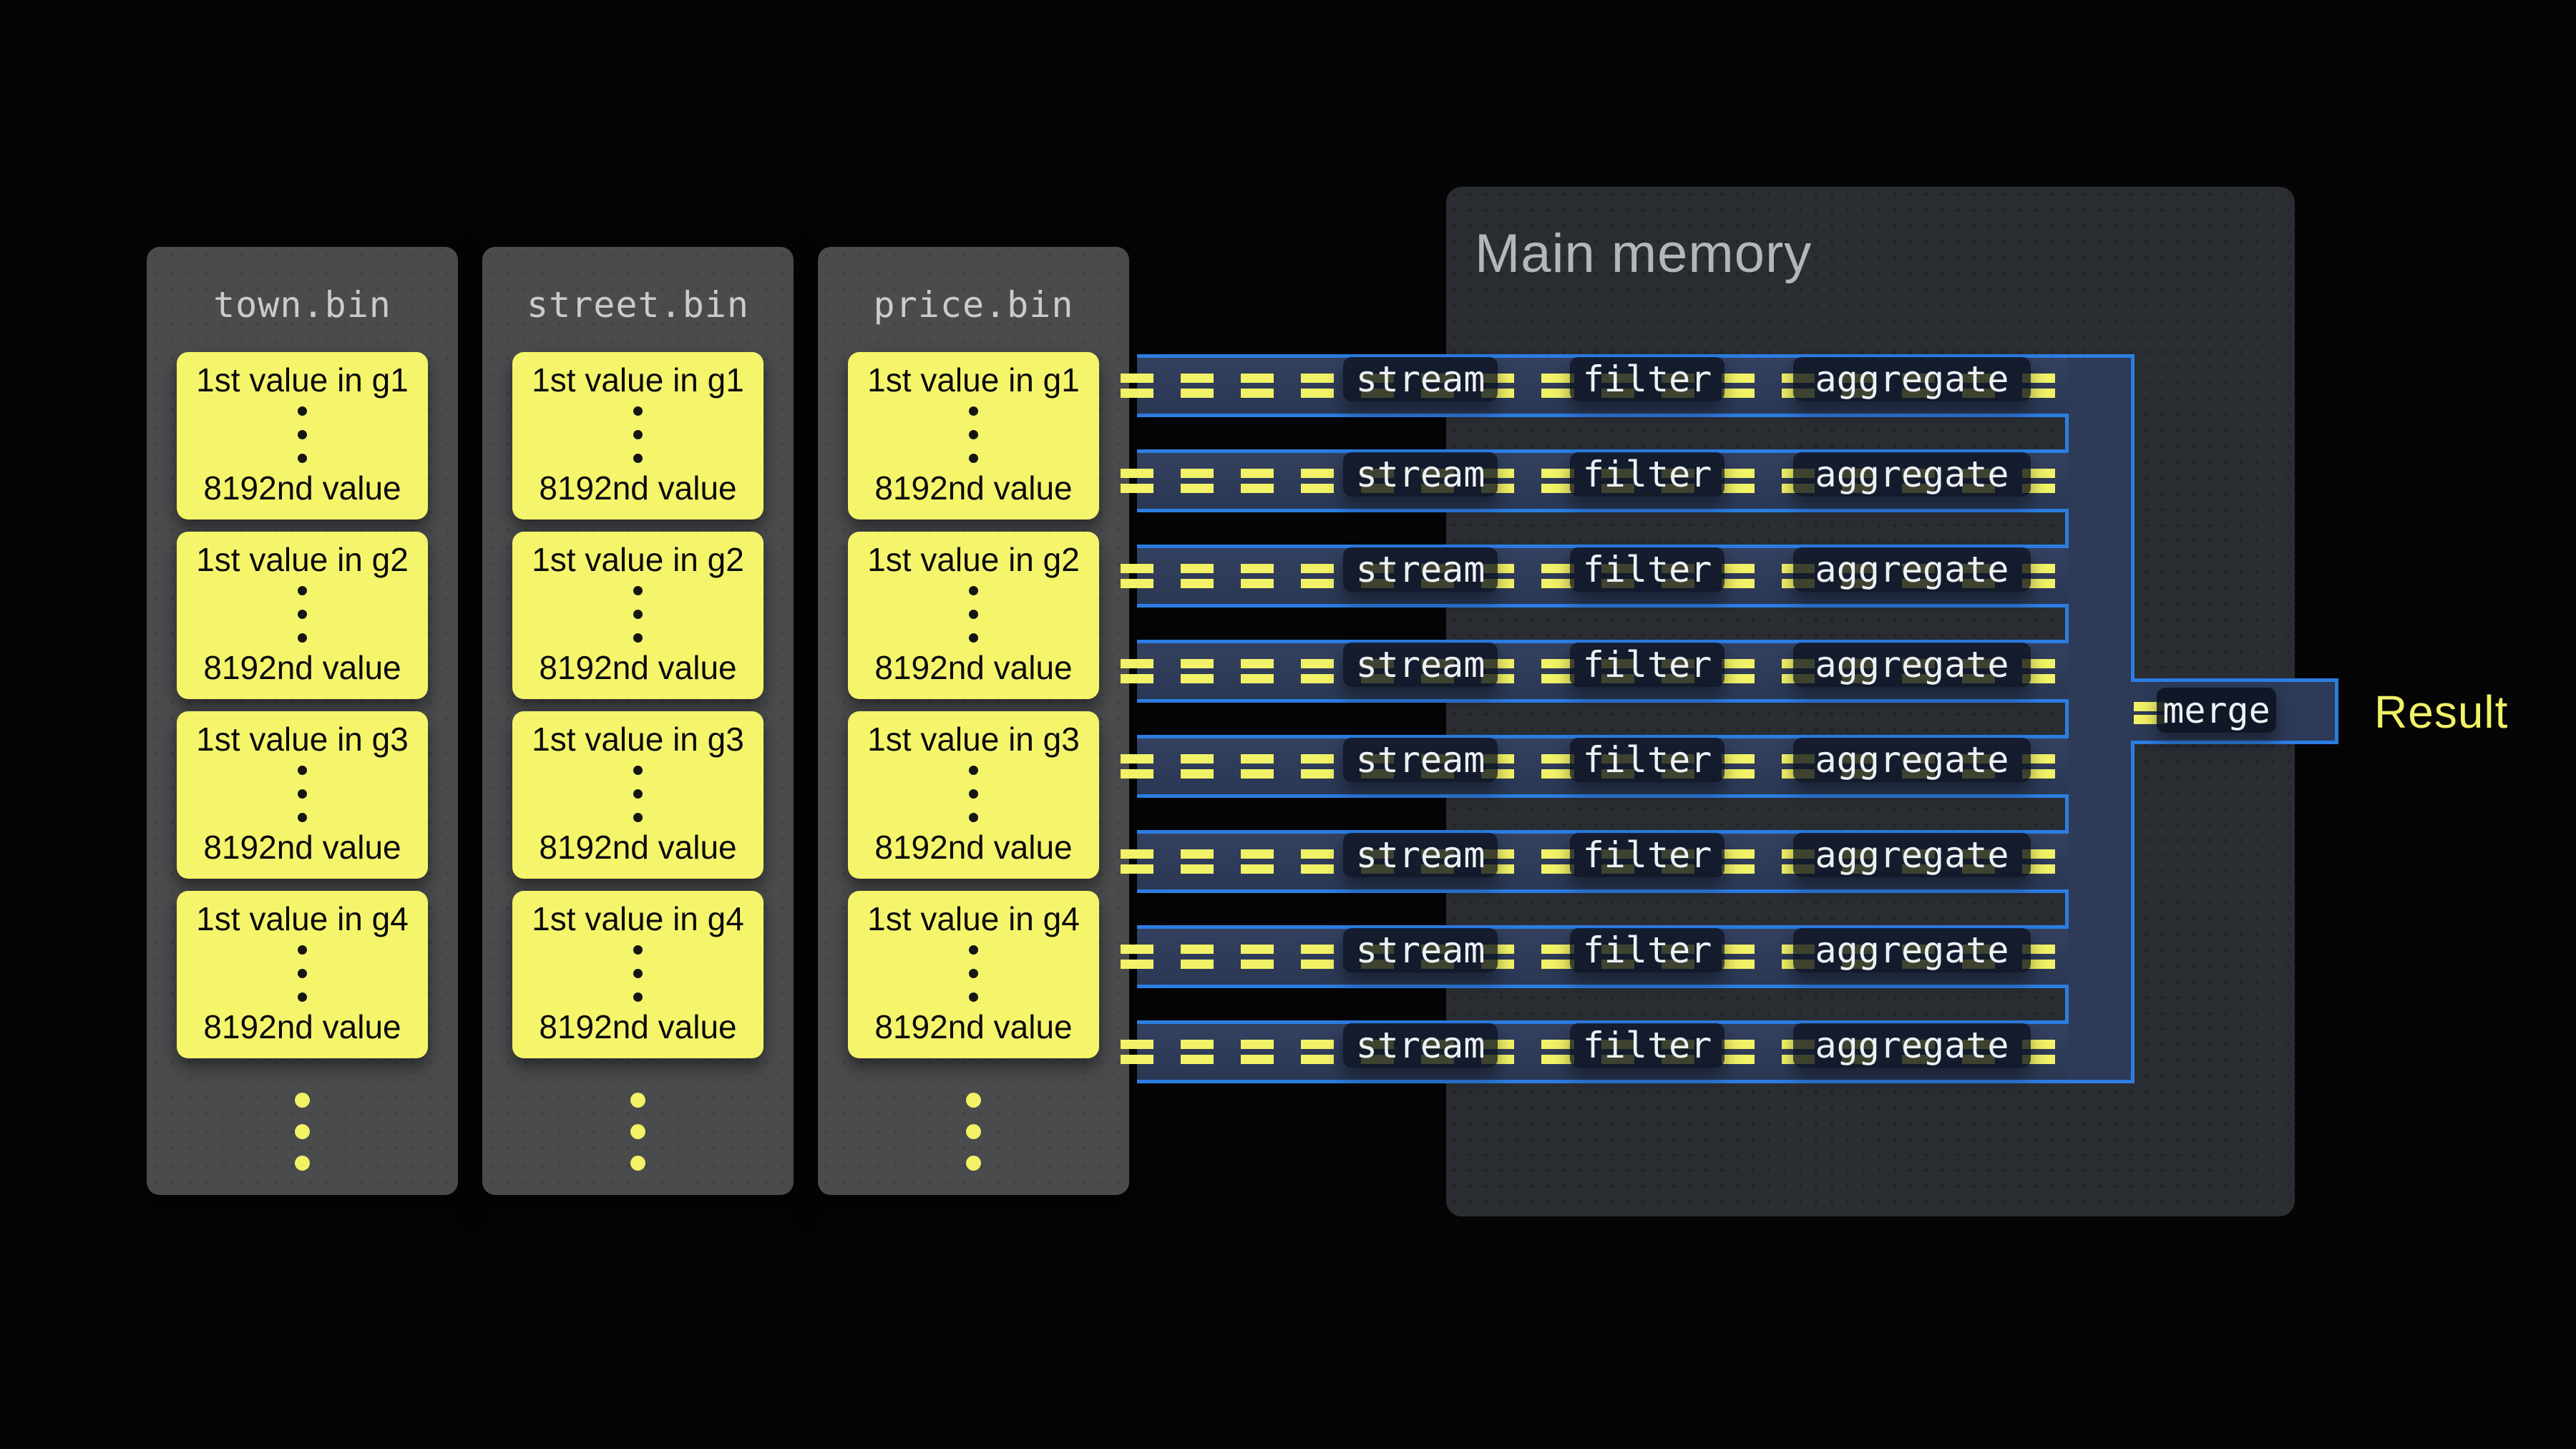  Describe the element at coordinates (2441, 712) in the screenshot. I see `result-label: Result` at that location.